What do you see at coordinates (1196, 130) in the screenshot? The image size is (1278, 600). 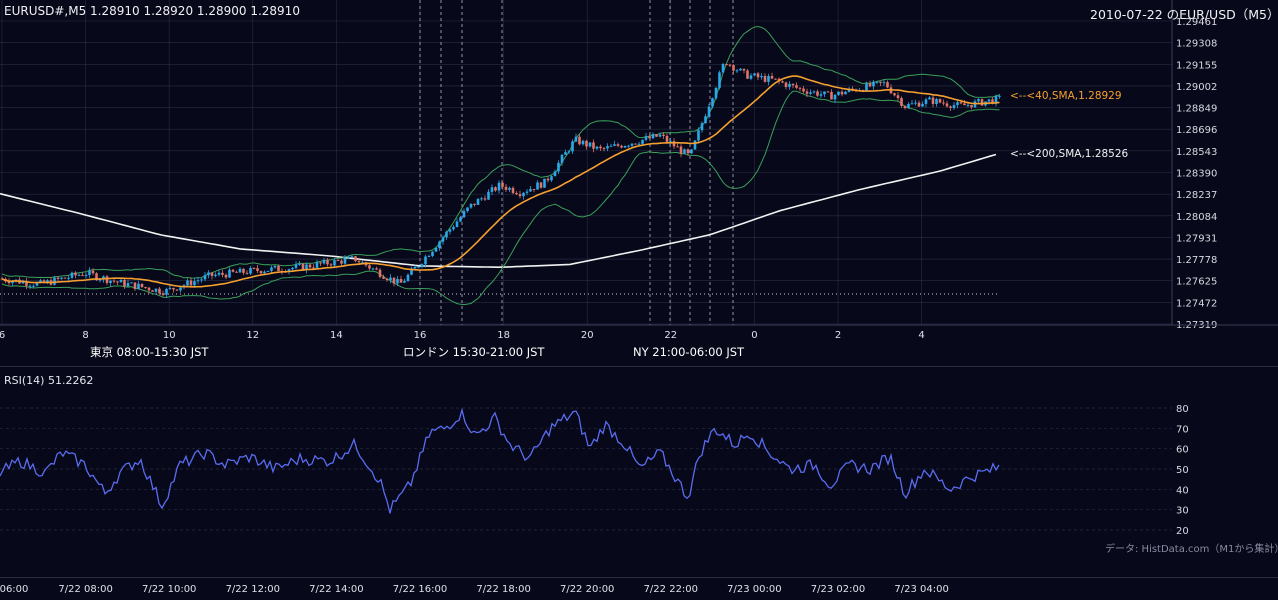 I see `price-tick-label: 1.28696` at bounding box center [1196, 130].